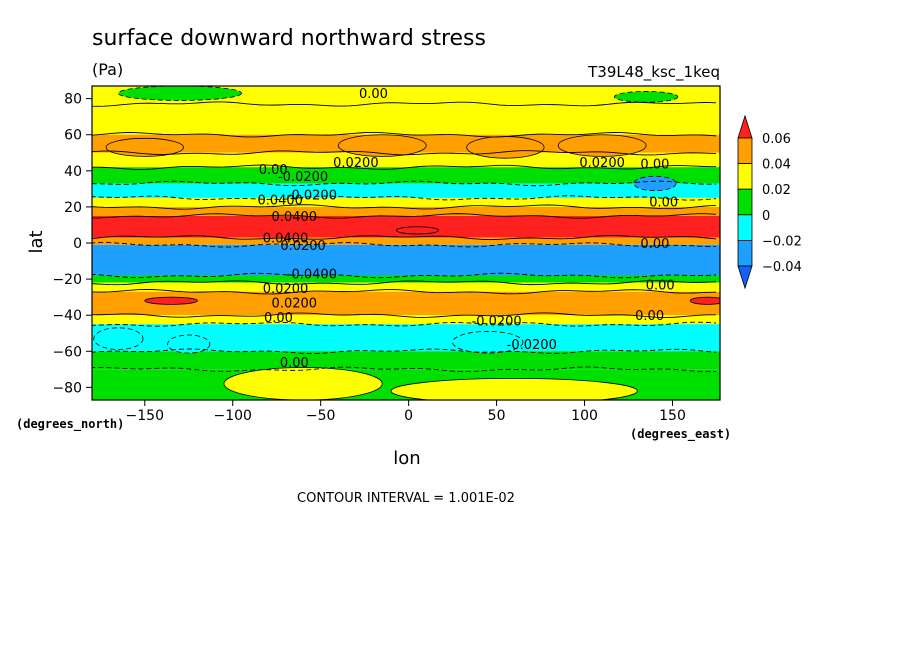 Image resolution: width=904 pixels, height=654 pixels. I want to click on contour-label-13: -0.0400, so click(312, 275).